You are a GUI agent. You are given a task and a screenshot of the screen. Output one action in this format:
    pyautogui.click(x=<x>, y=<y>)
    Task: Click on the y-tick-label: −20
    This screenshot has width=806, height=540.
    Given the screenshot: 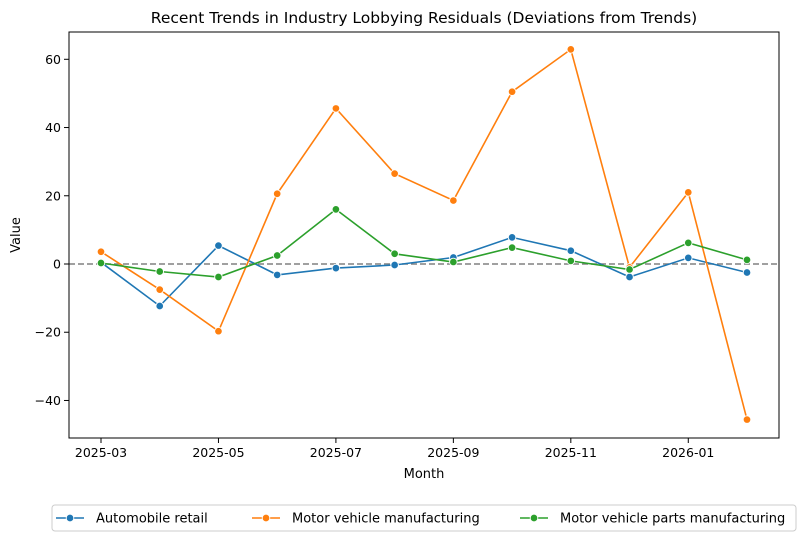 What is the action you would take?
    pyautogui.click(x=48, y=332)
    